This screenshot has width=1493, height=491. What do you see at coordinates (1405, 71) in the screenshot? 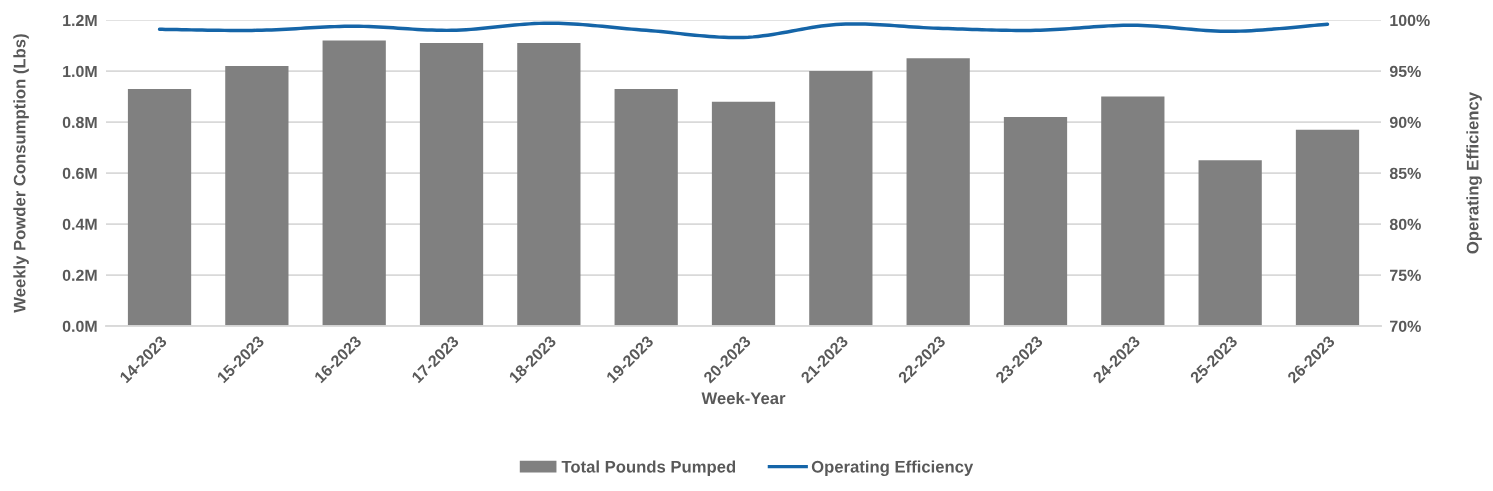
I see `y2-tick-label: 95%` at bounding box center [1405, 71].